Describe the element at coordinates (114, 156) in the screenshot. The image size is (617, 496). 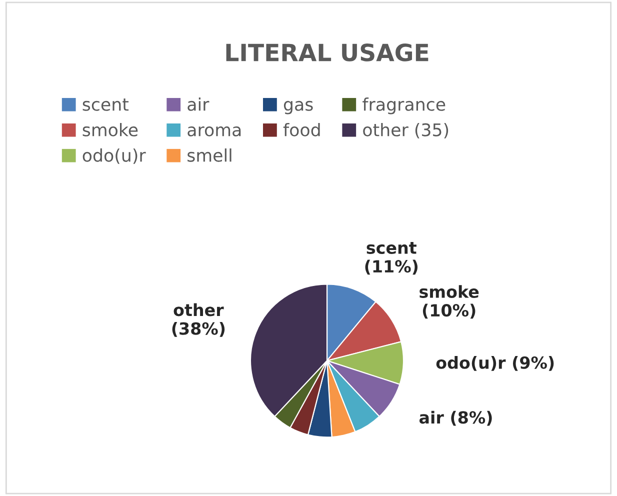
I see `legend-label: odo(u)r` at that location.